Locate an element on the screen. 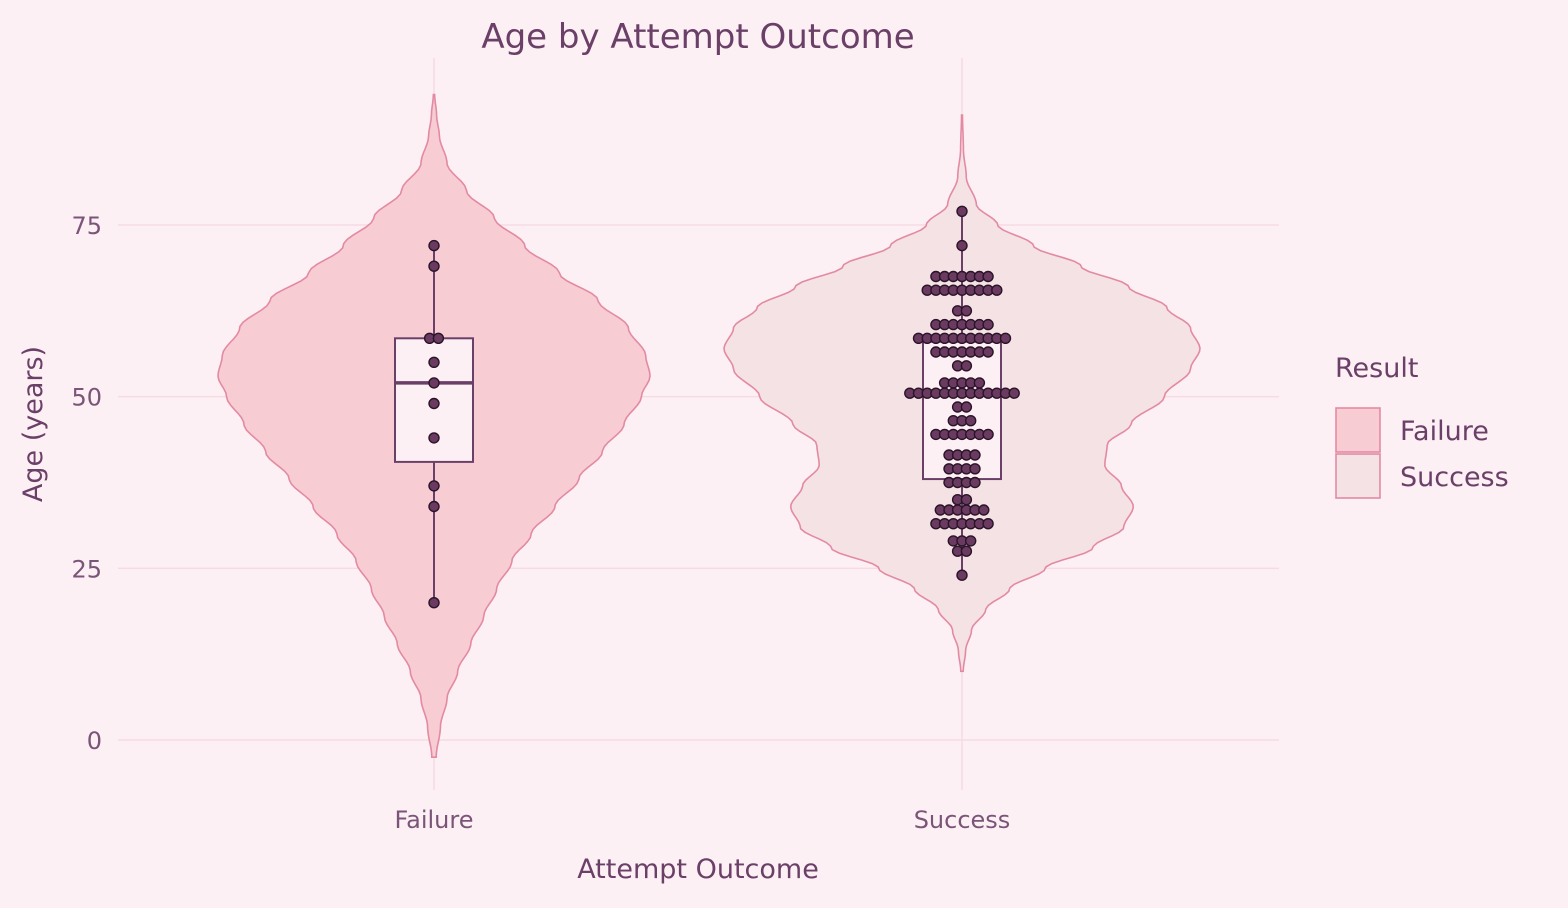  y-axis-ticks: 0 25 50 75 is located at coordinates (86, 483).